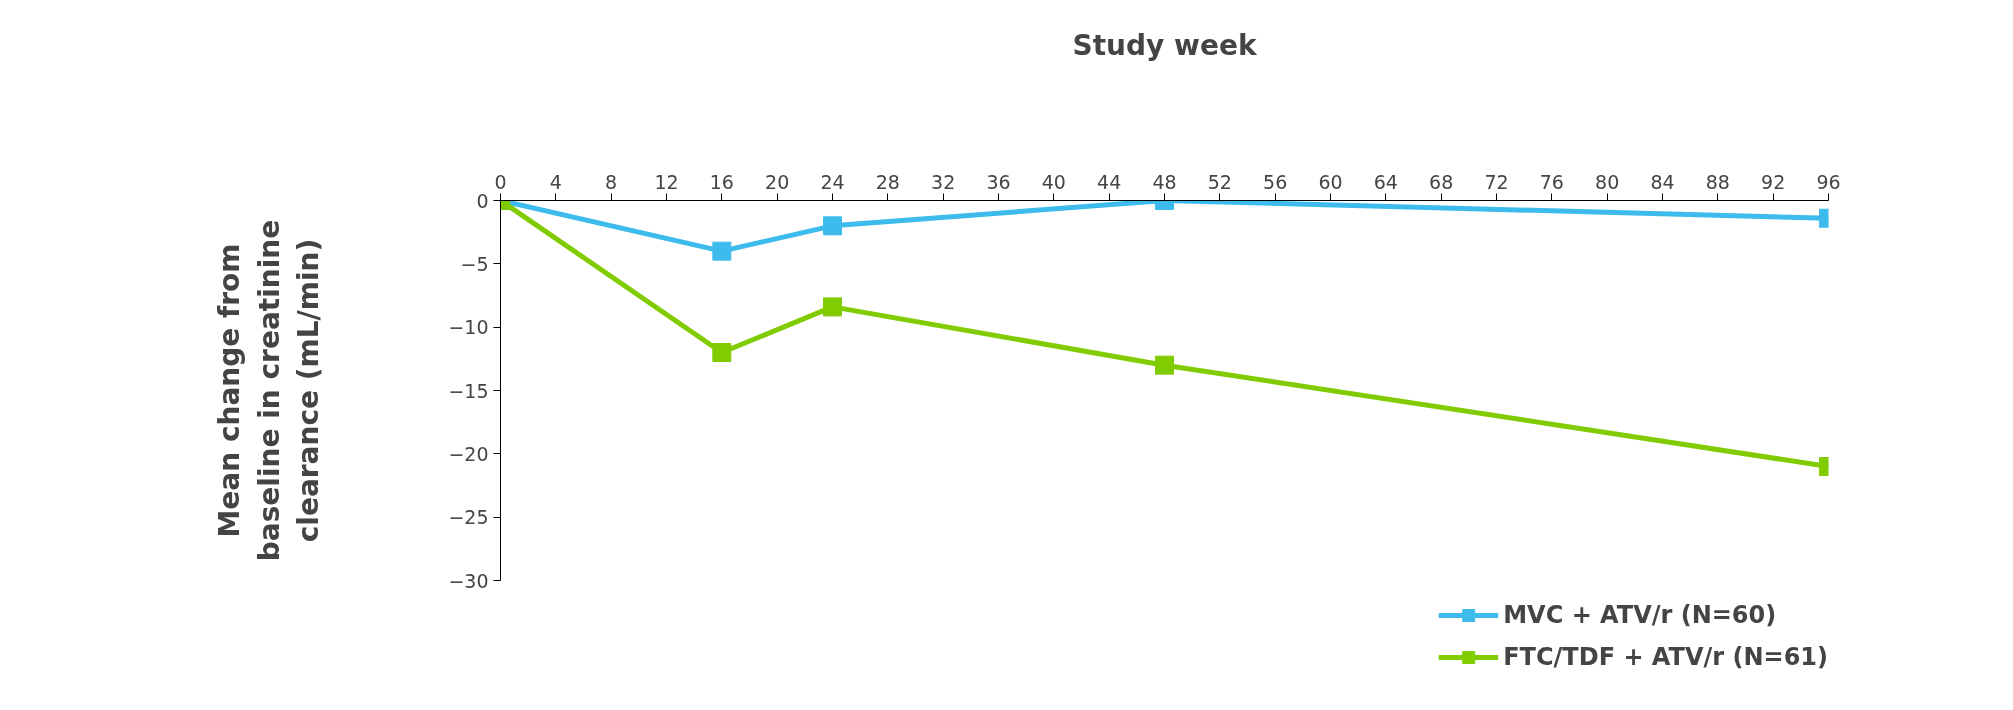  Describe the element at coordinates (1662, 181) in the screenshot. I see `x-tick-label: 84` at that location.